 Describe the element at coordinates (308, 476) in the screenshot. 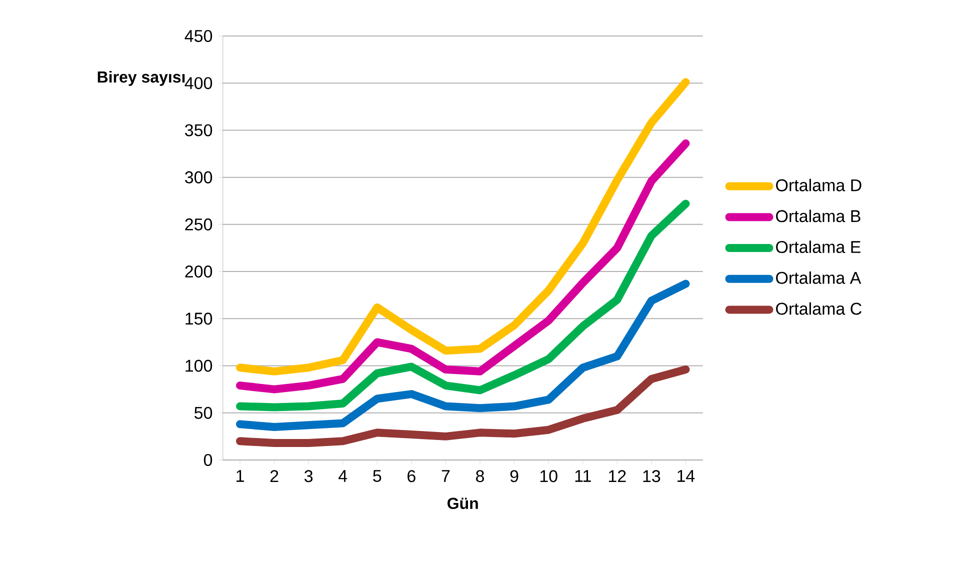

I see `x-tick-label: 3` at that location.